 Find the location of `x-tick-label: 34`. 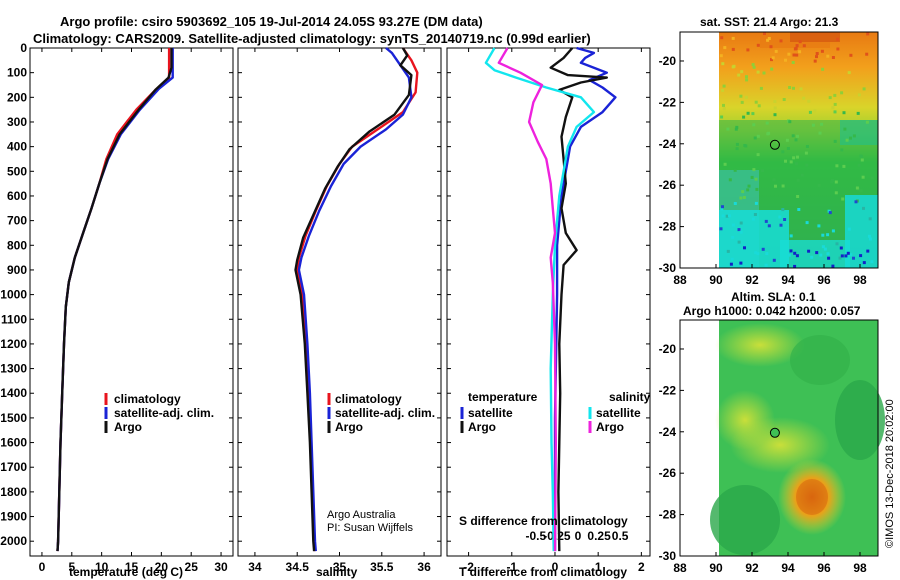

x-tick-label: 34 is located at coordinates (255, 567).